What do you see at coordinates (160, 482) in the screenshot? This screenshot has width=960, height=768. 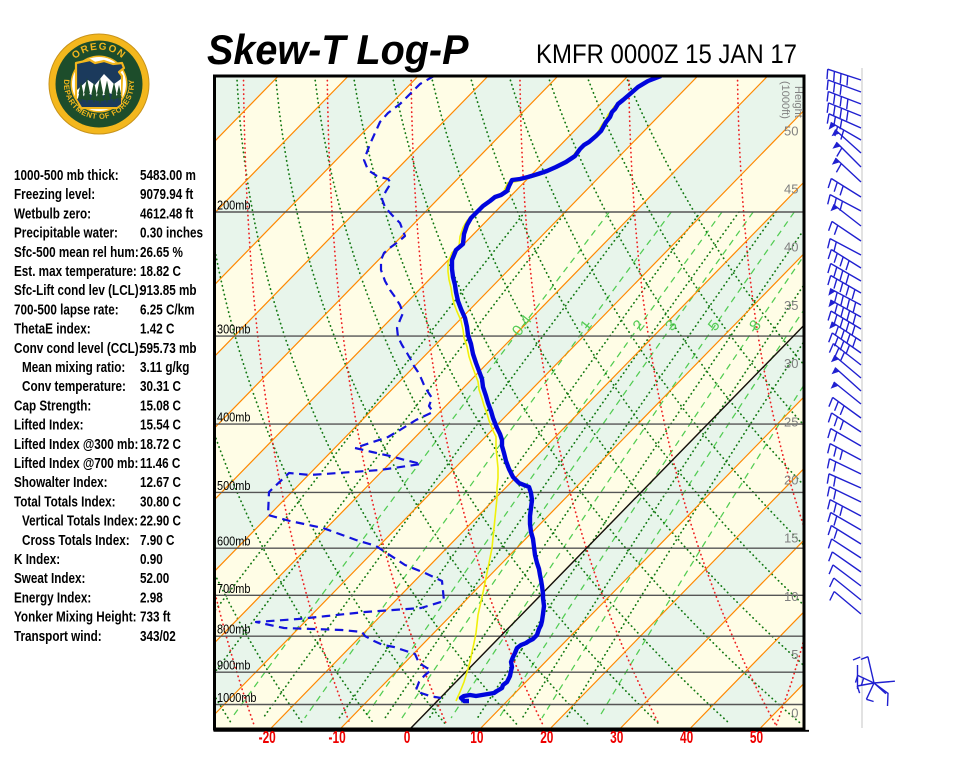 I see `svg-text: 12.67 C` at bounding box center [160, 482].